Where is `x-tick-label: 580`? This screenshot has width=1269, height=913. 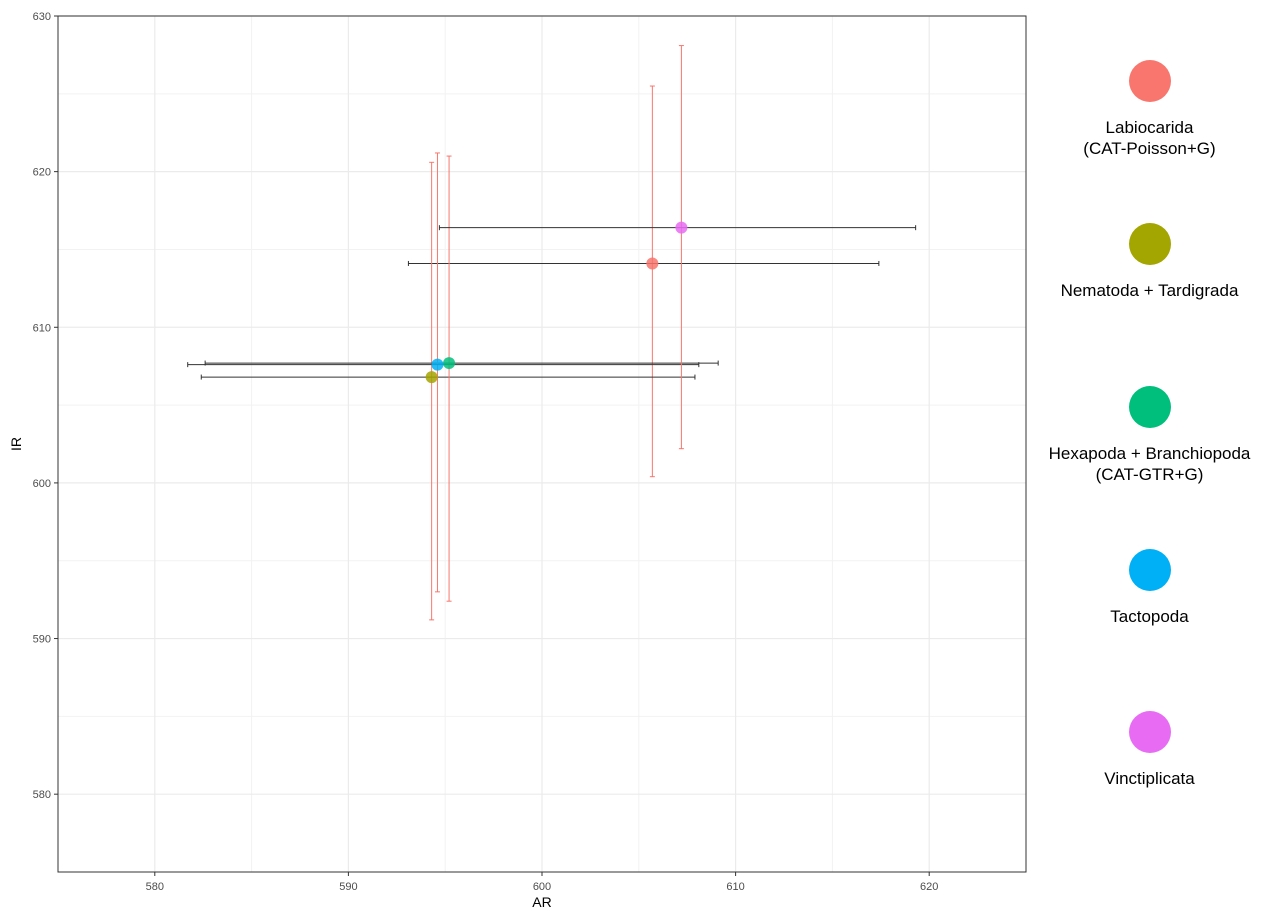 x-tick-label: 580 is located at coordinates (155, 887).